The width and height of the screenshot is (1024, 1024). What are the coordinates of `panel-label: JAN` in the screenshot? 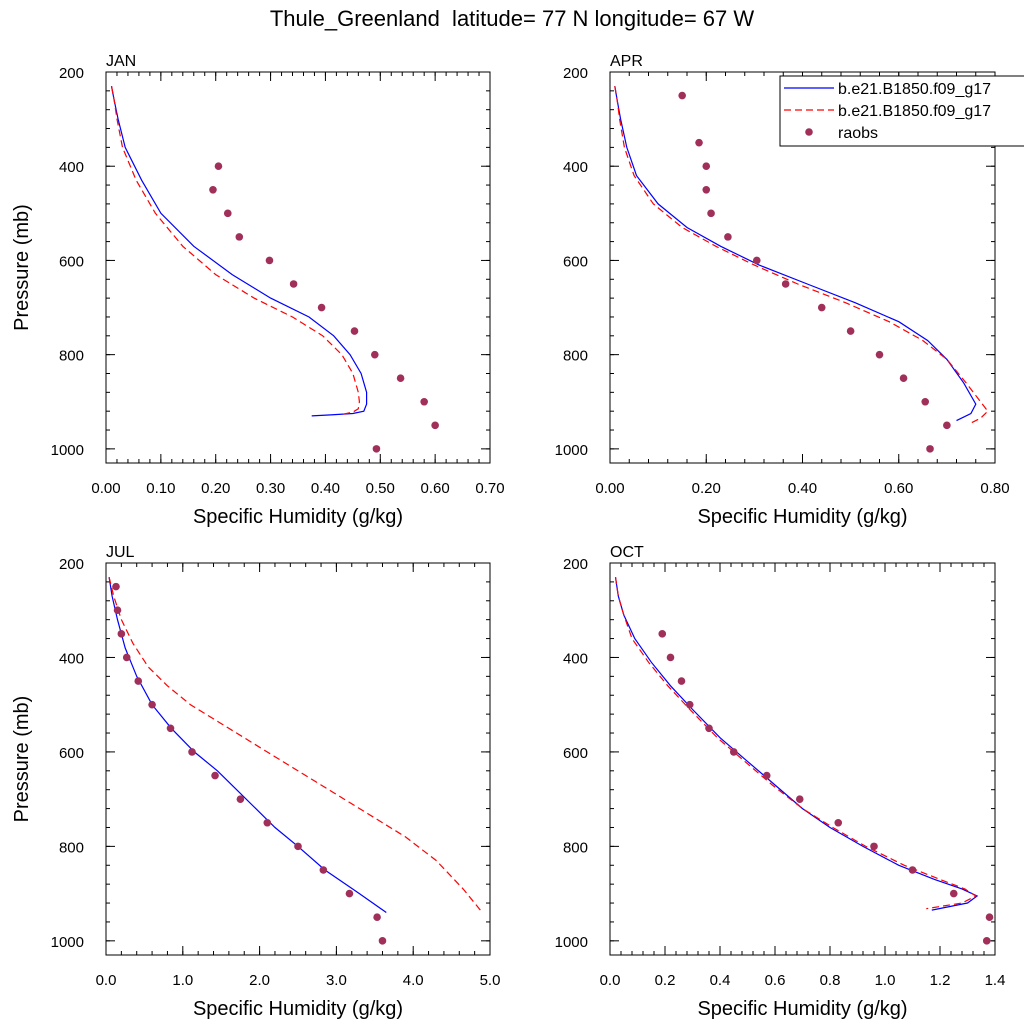 It's located at (121, 61).